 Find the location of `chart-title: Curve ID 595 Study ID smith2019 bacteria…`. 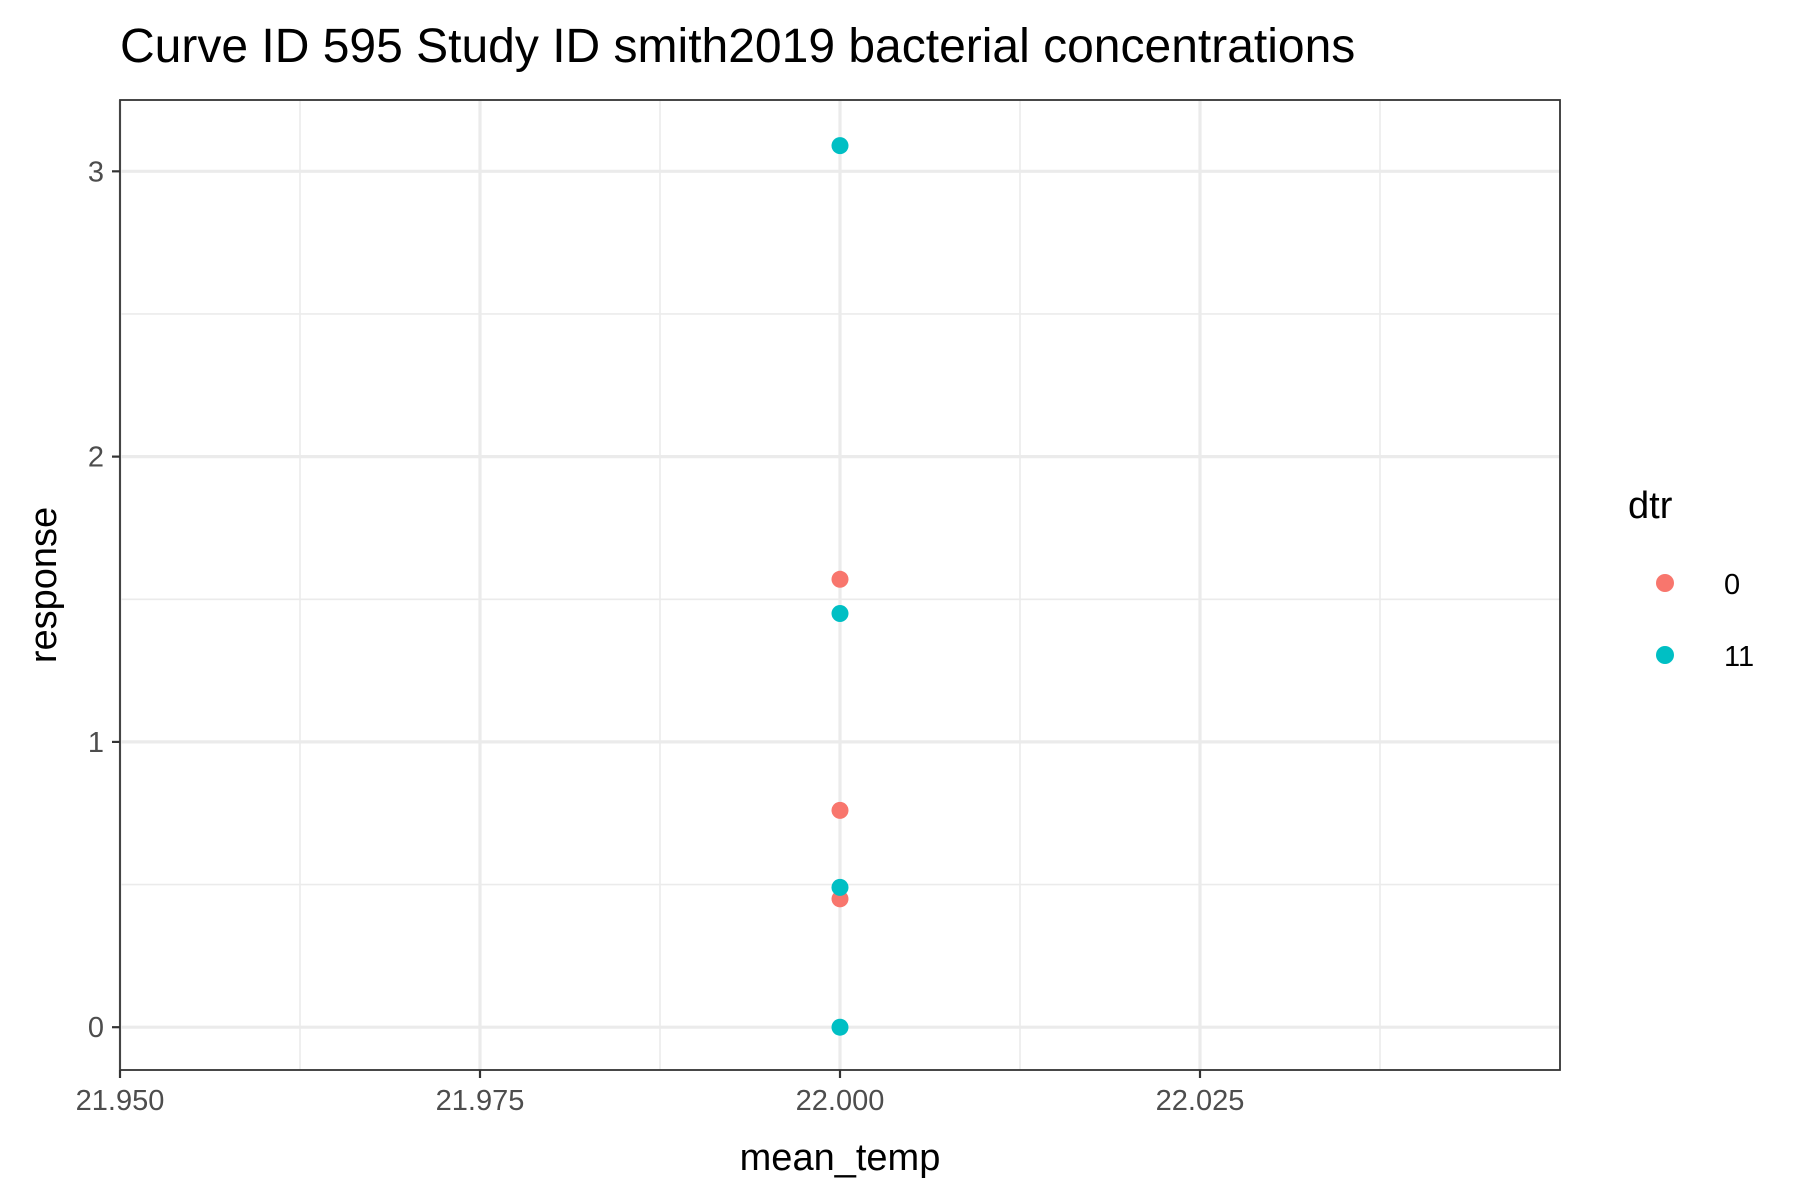

chart-title: Curve ID 595 Study ID smith2019 bacteria… is located at coordinates (737, 46).